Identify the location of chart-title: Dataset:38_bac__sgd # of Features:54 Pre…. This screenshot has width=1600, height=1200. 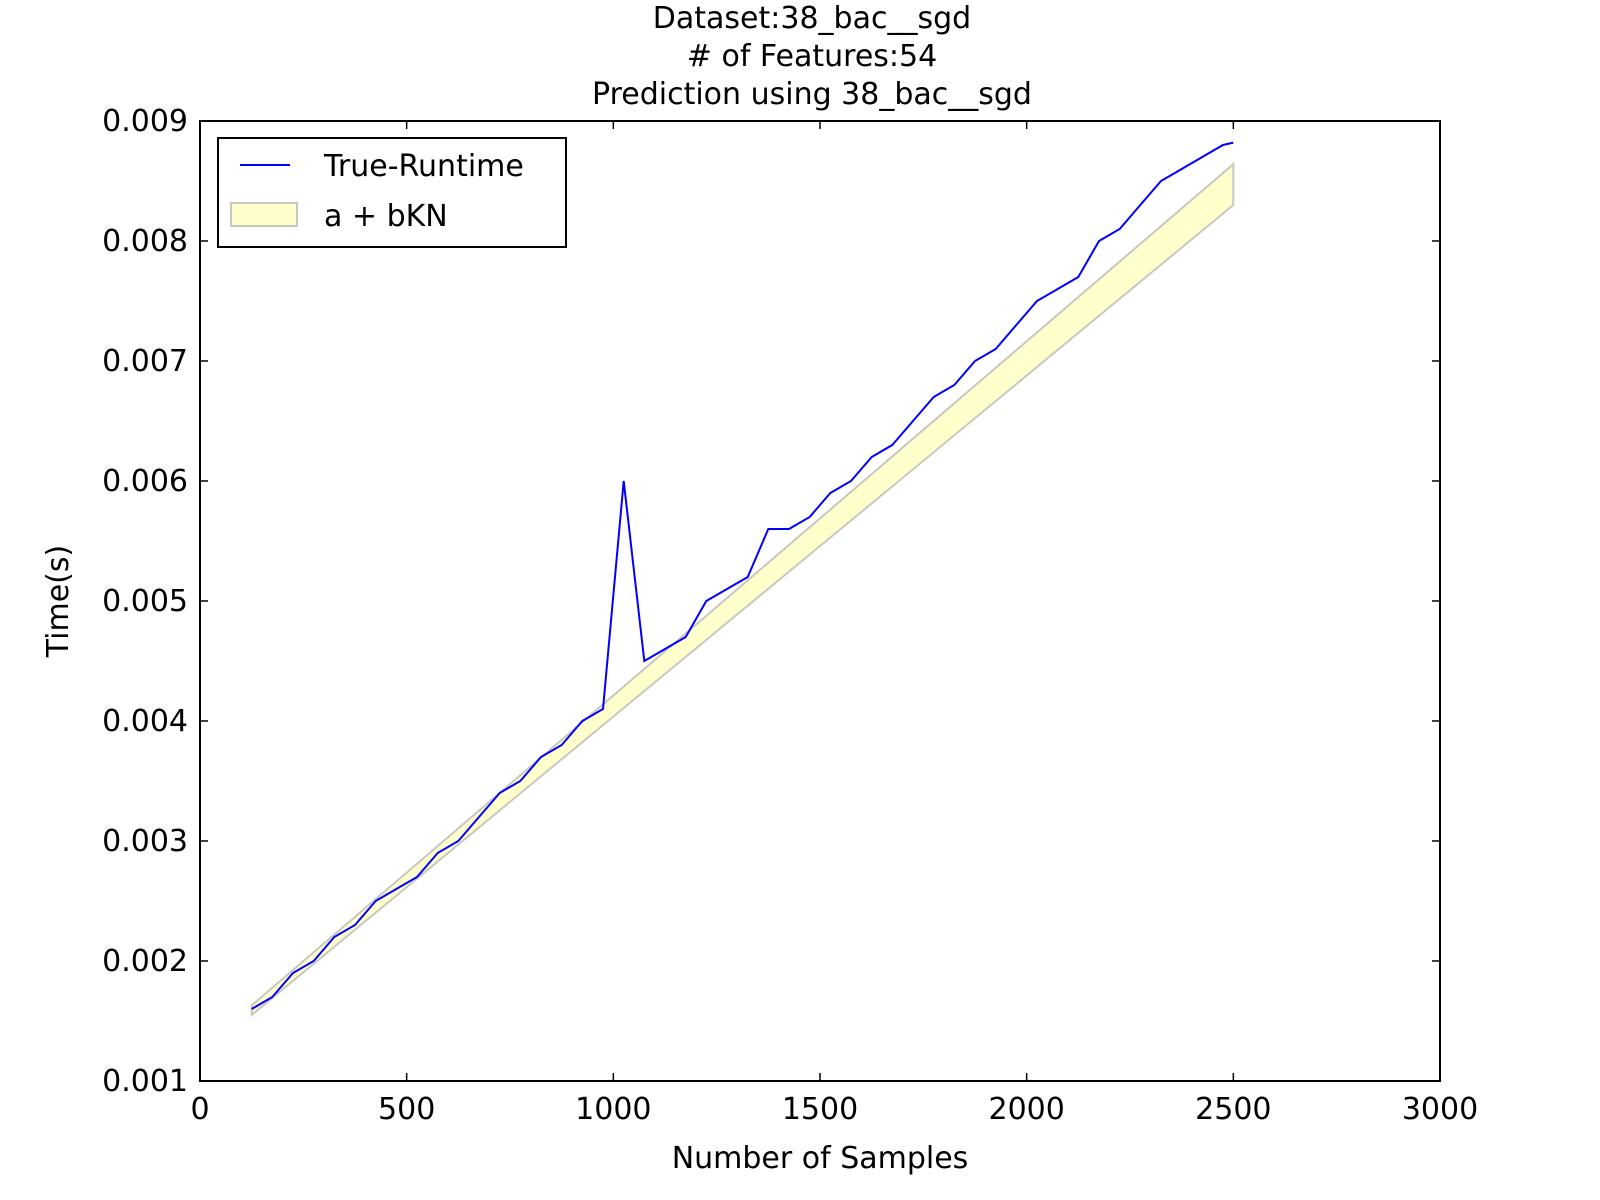
(812, 56).